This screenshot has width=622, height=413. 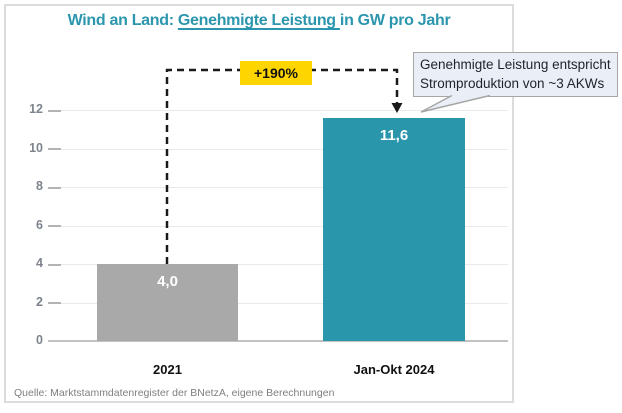 I want to click on y-axis-tick-label: 2, so click(x=39, y=301).